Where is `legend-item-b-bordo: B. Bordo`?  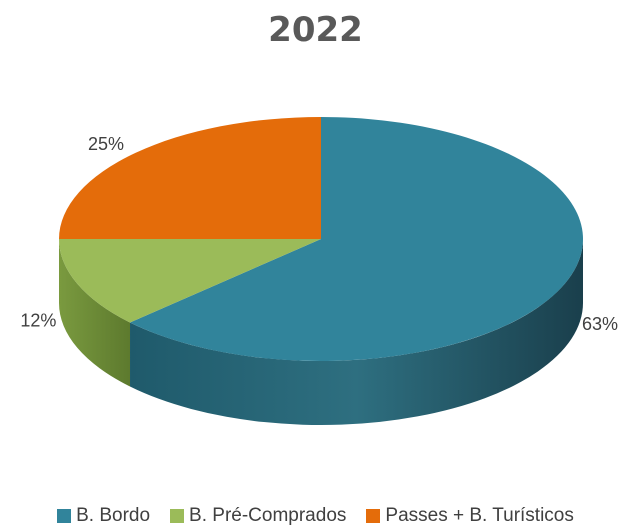 legend-item-b-bordo: B. Bordo is located at coordinates (103, 516).